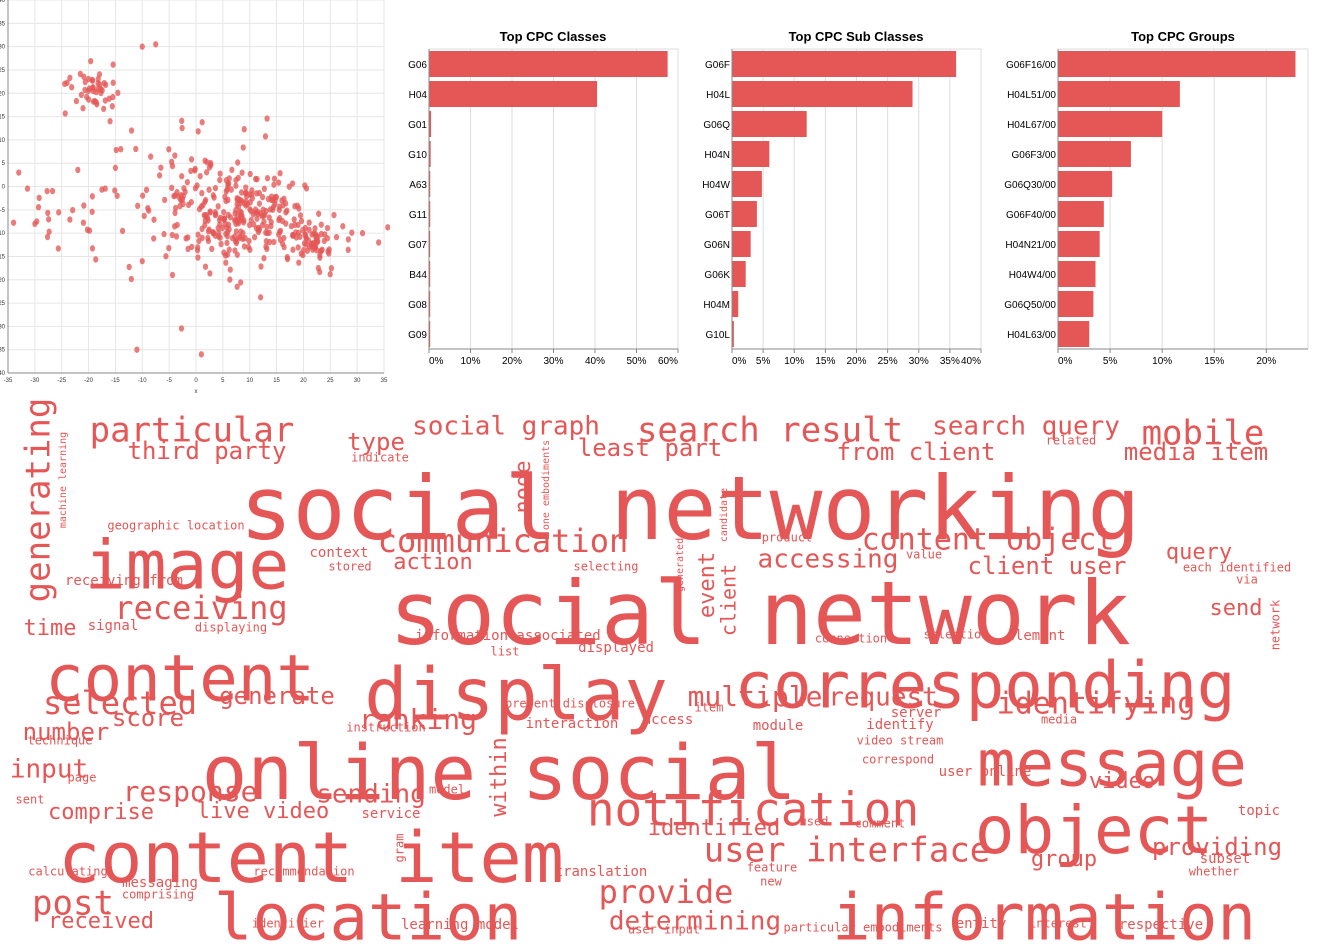 The image size is (1325, 950). What do you see at coordinates (716, 125) in the screenshot?
I see `bar-category-label: G06Q` at bounding box center [716, 125].